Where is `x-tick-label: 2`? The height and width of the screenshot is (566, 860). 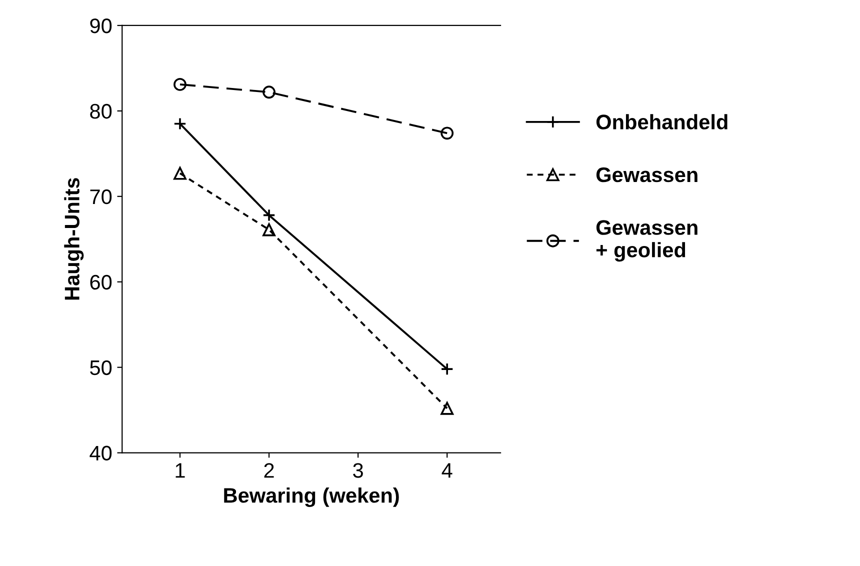 x-tick-label: 2 is located at coordinates (269, 470).